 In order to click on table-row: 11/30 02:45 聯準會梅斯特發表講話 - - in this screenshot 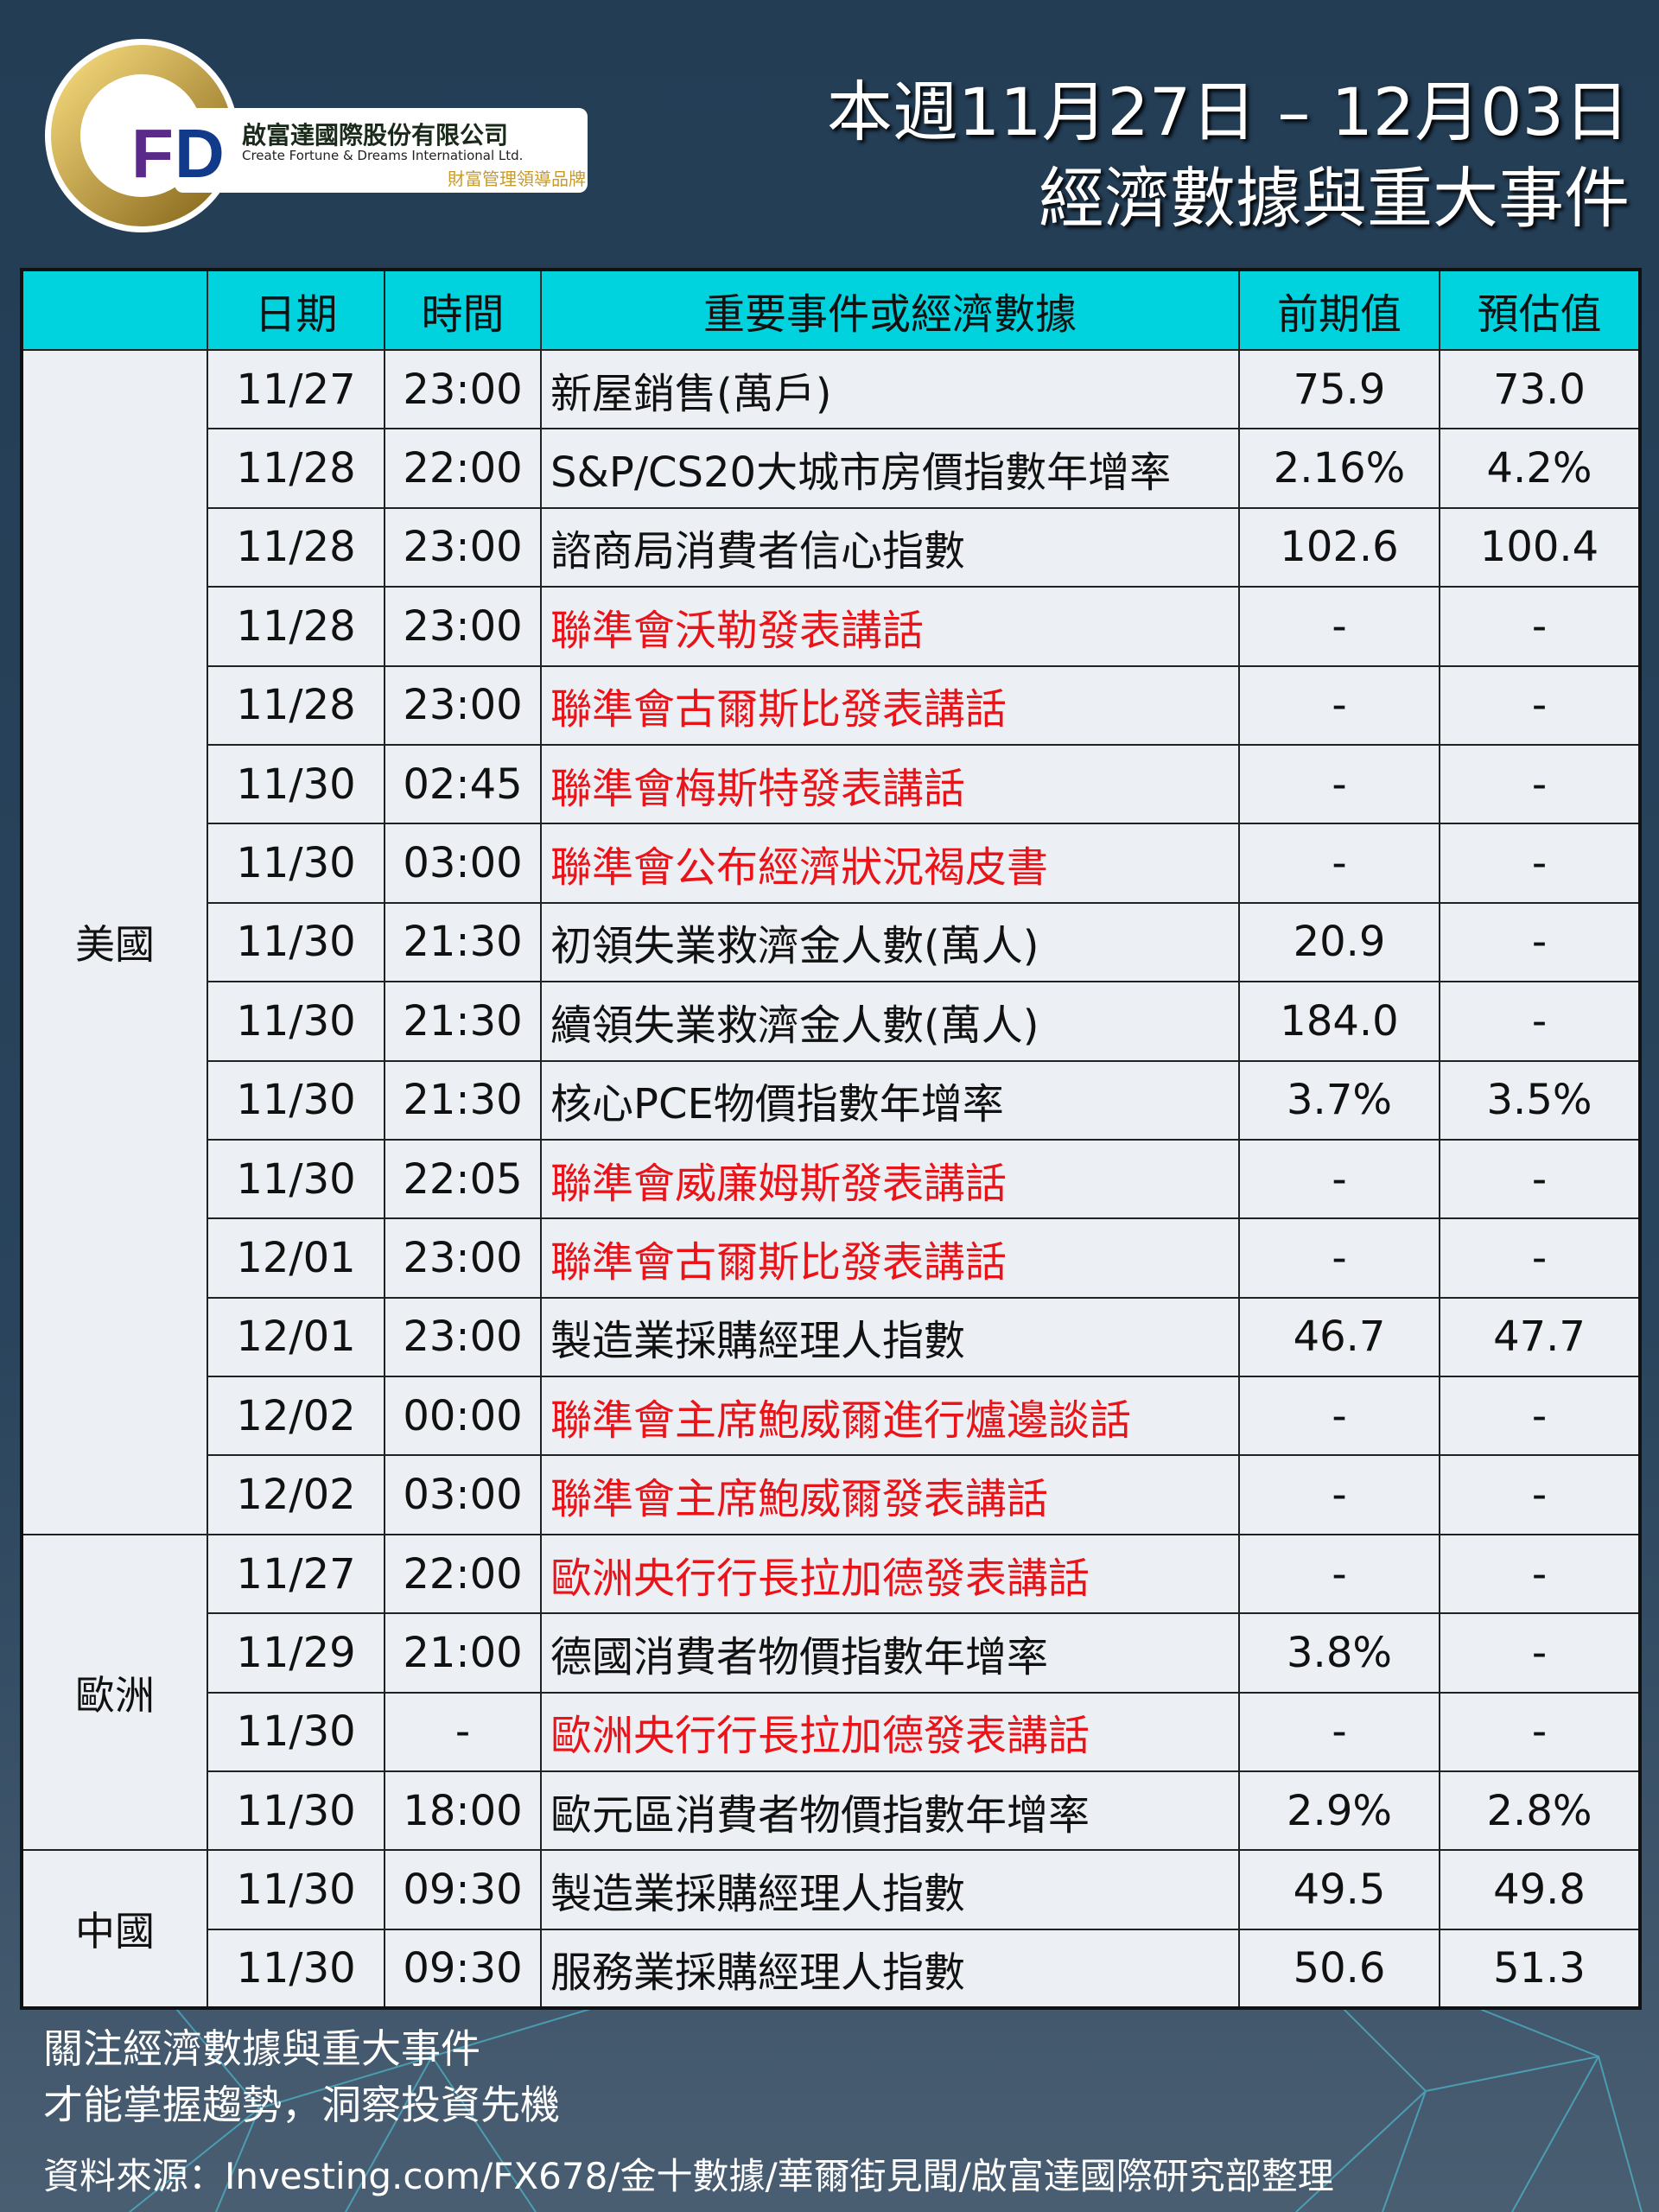, I will do `click(831, 784)`.